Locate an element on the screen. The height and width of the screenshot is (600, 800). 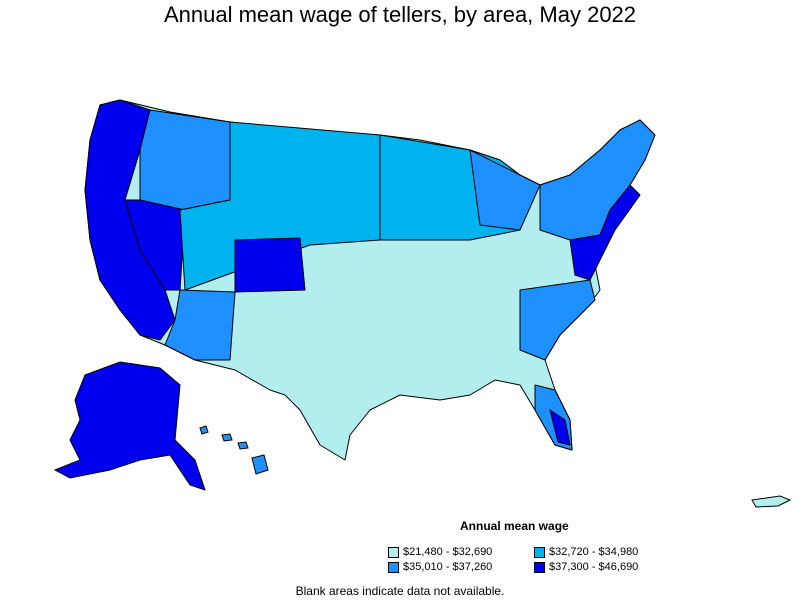
region-colorado is located at coordinates (270, 265).